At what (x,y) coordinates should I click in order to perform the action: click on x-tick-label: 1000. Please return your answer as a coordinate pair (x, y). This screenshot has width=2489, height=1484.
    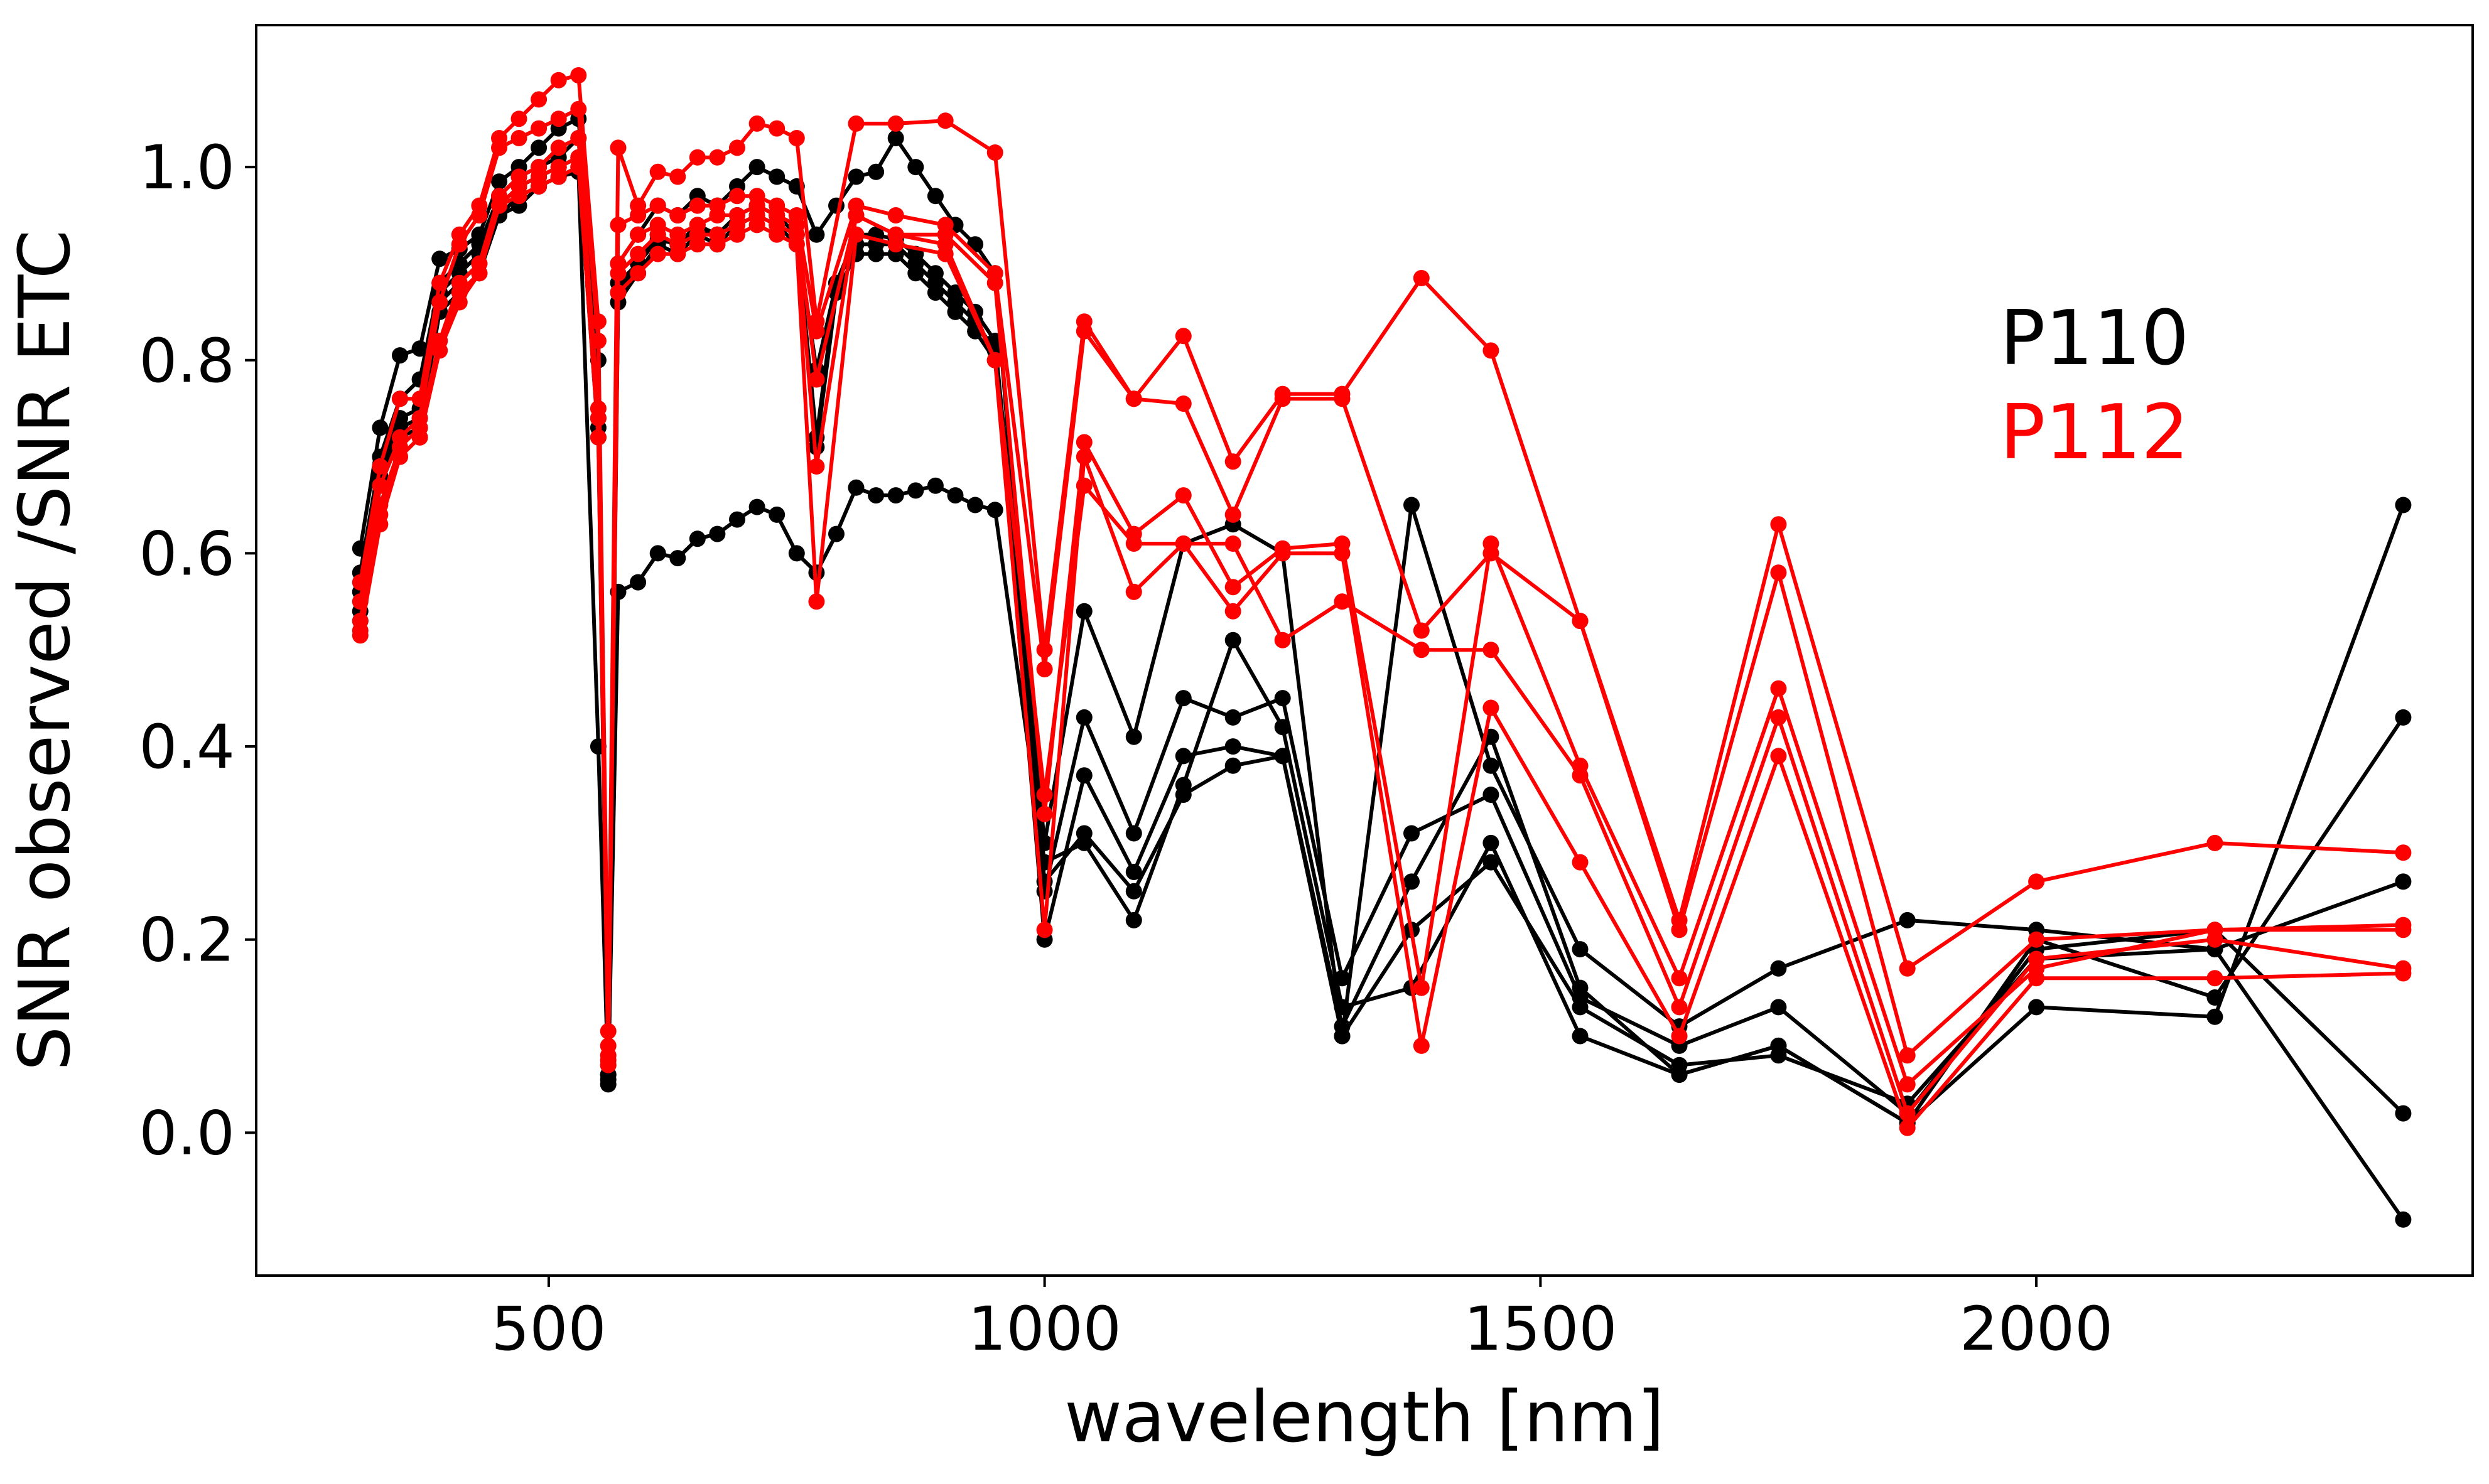
    Looking at the image, I should click on (1044, 1329).